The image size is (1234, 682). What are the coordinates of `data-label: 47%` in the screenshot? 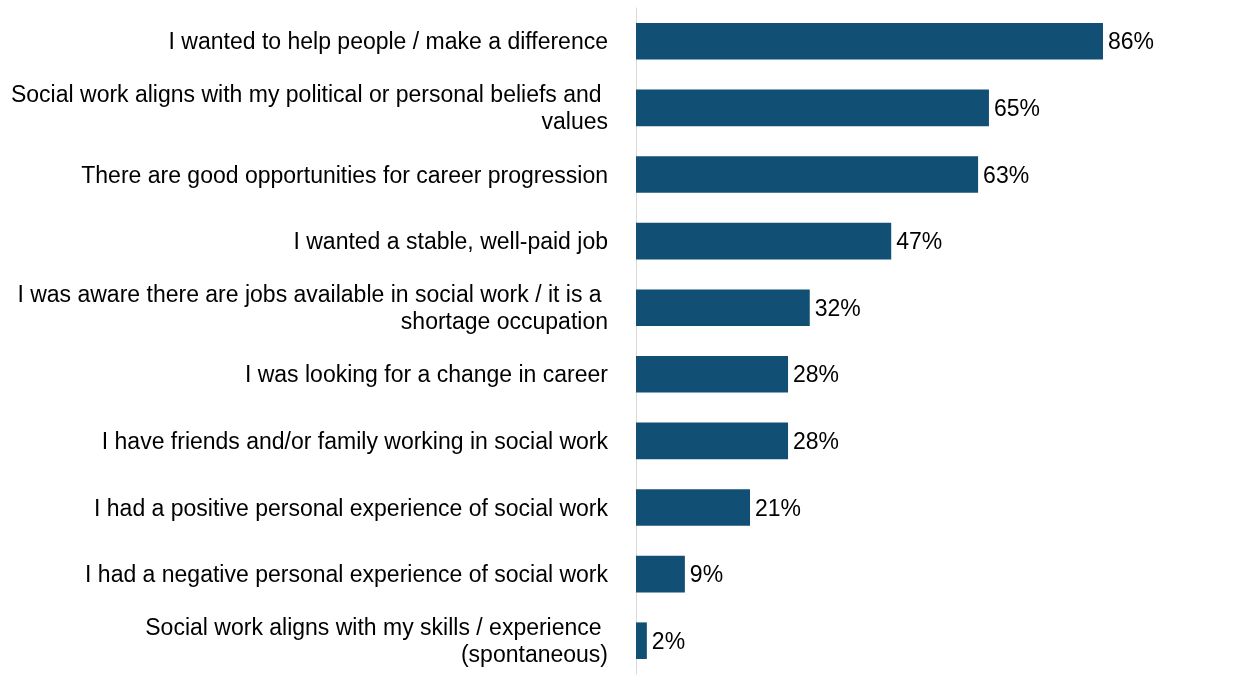 It's located at (919, 241).